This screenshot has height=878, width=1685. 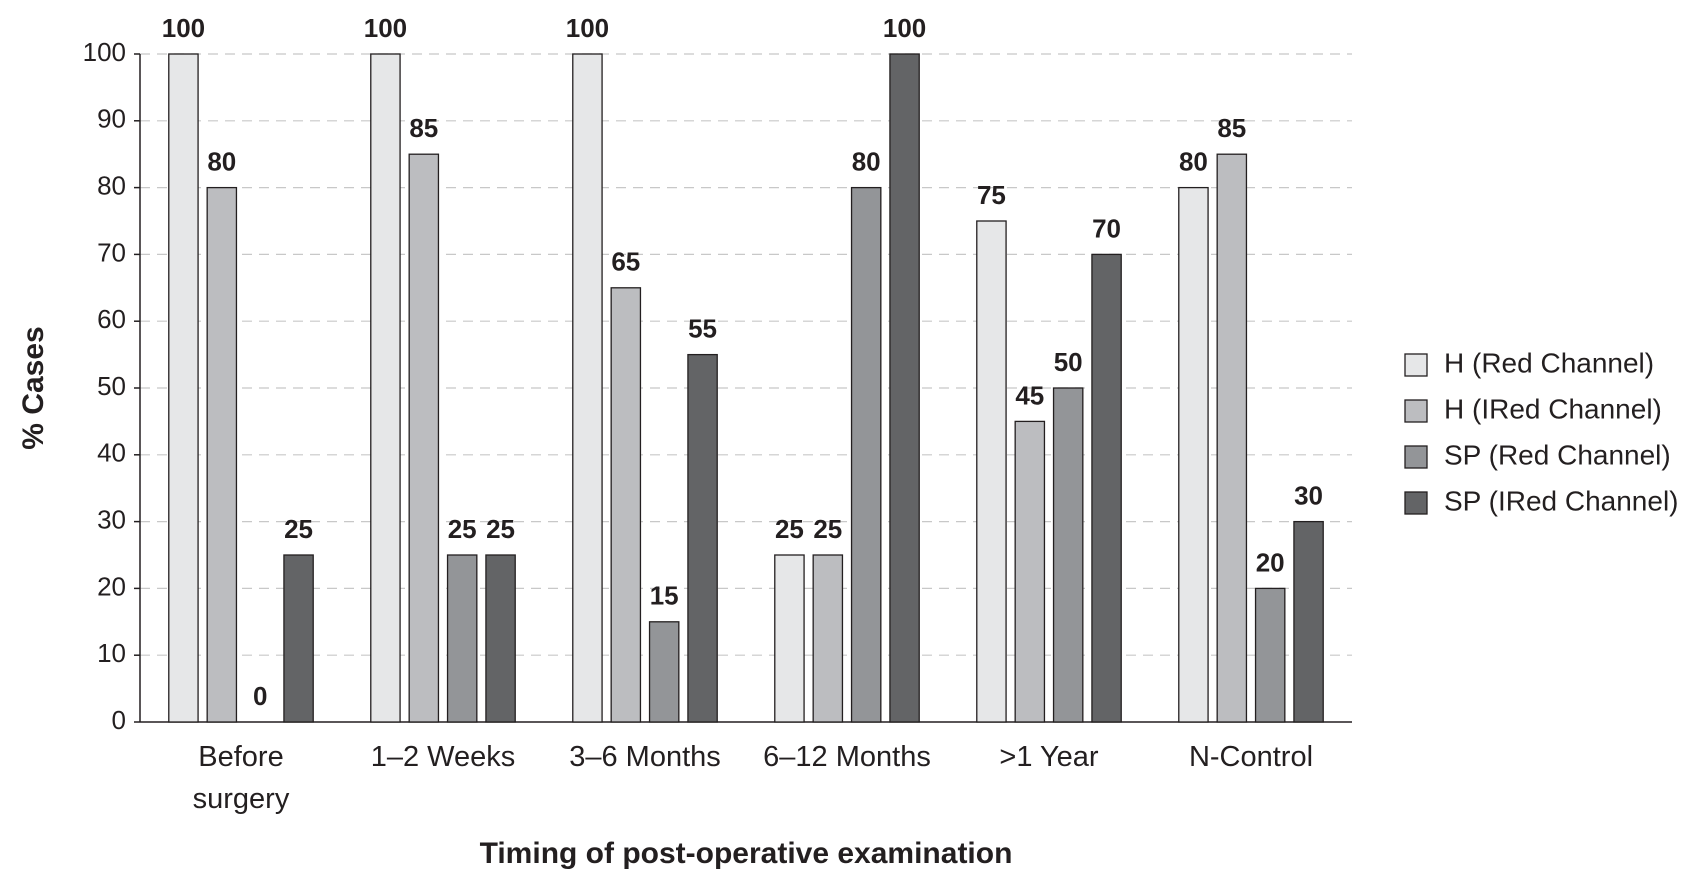 I want to click on y-tick-label: 90, so click(x=111, y=119).